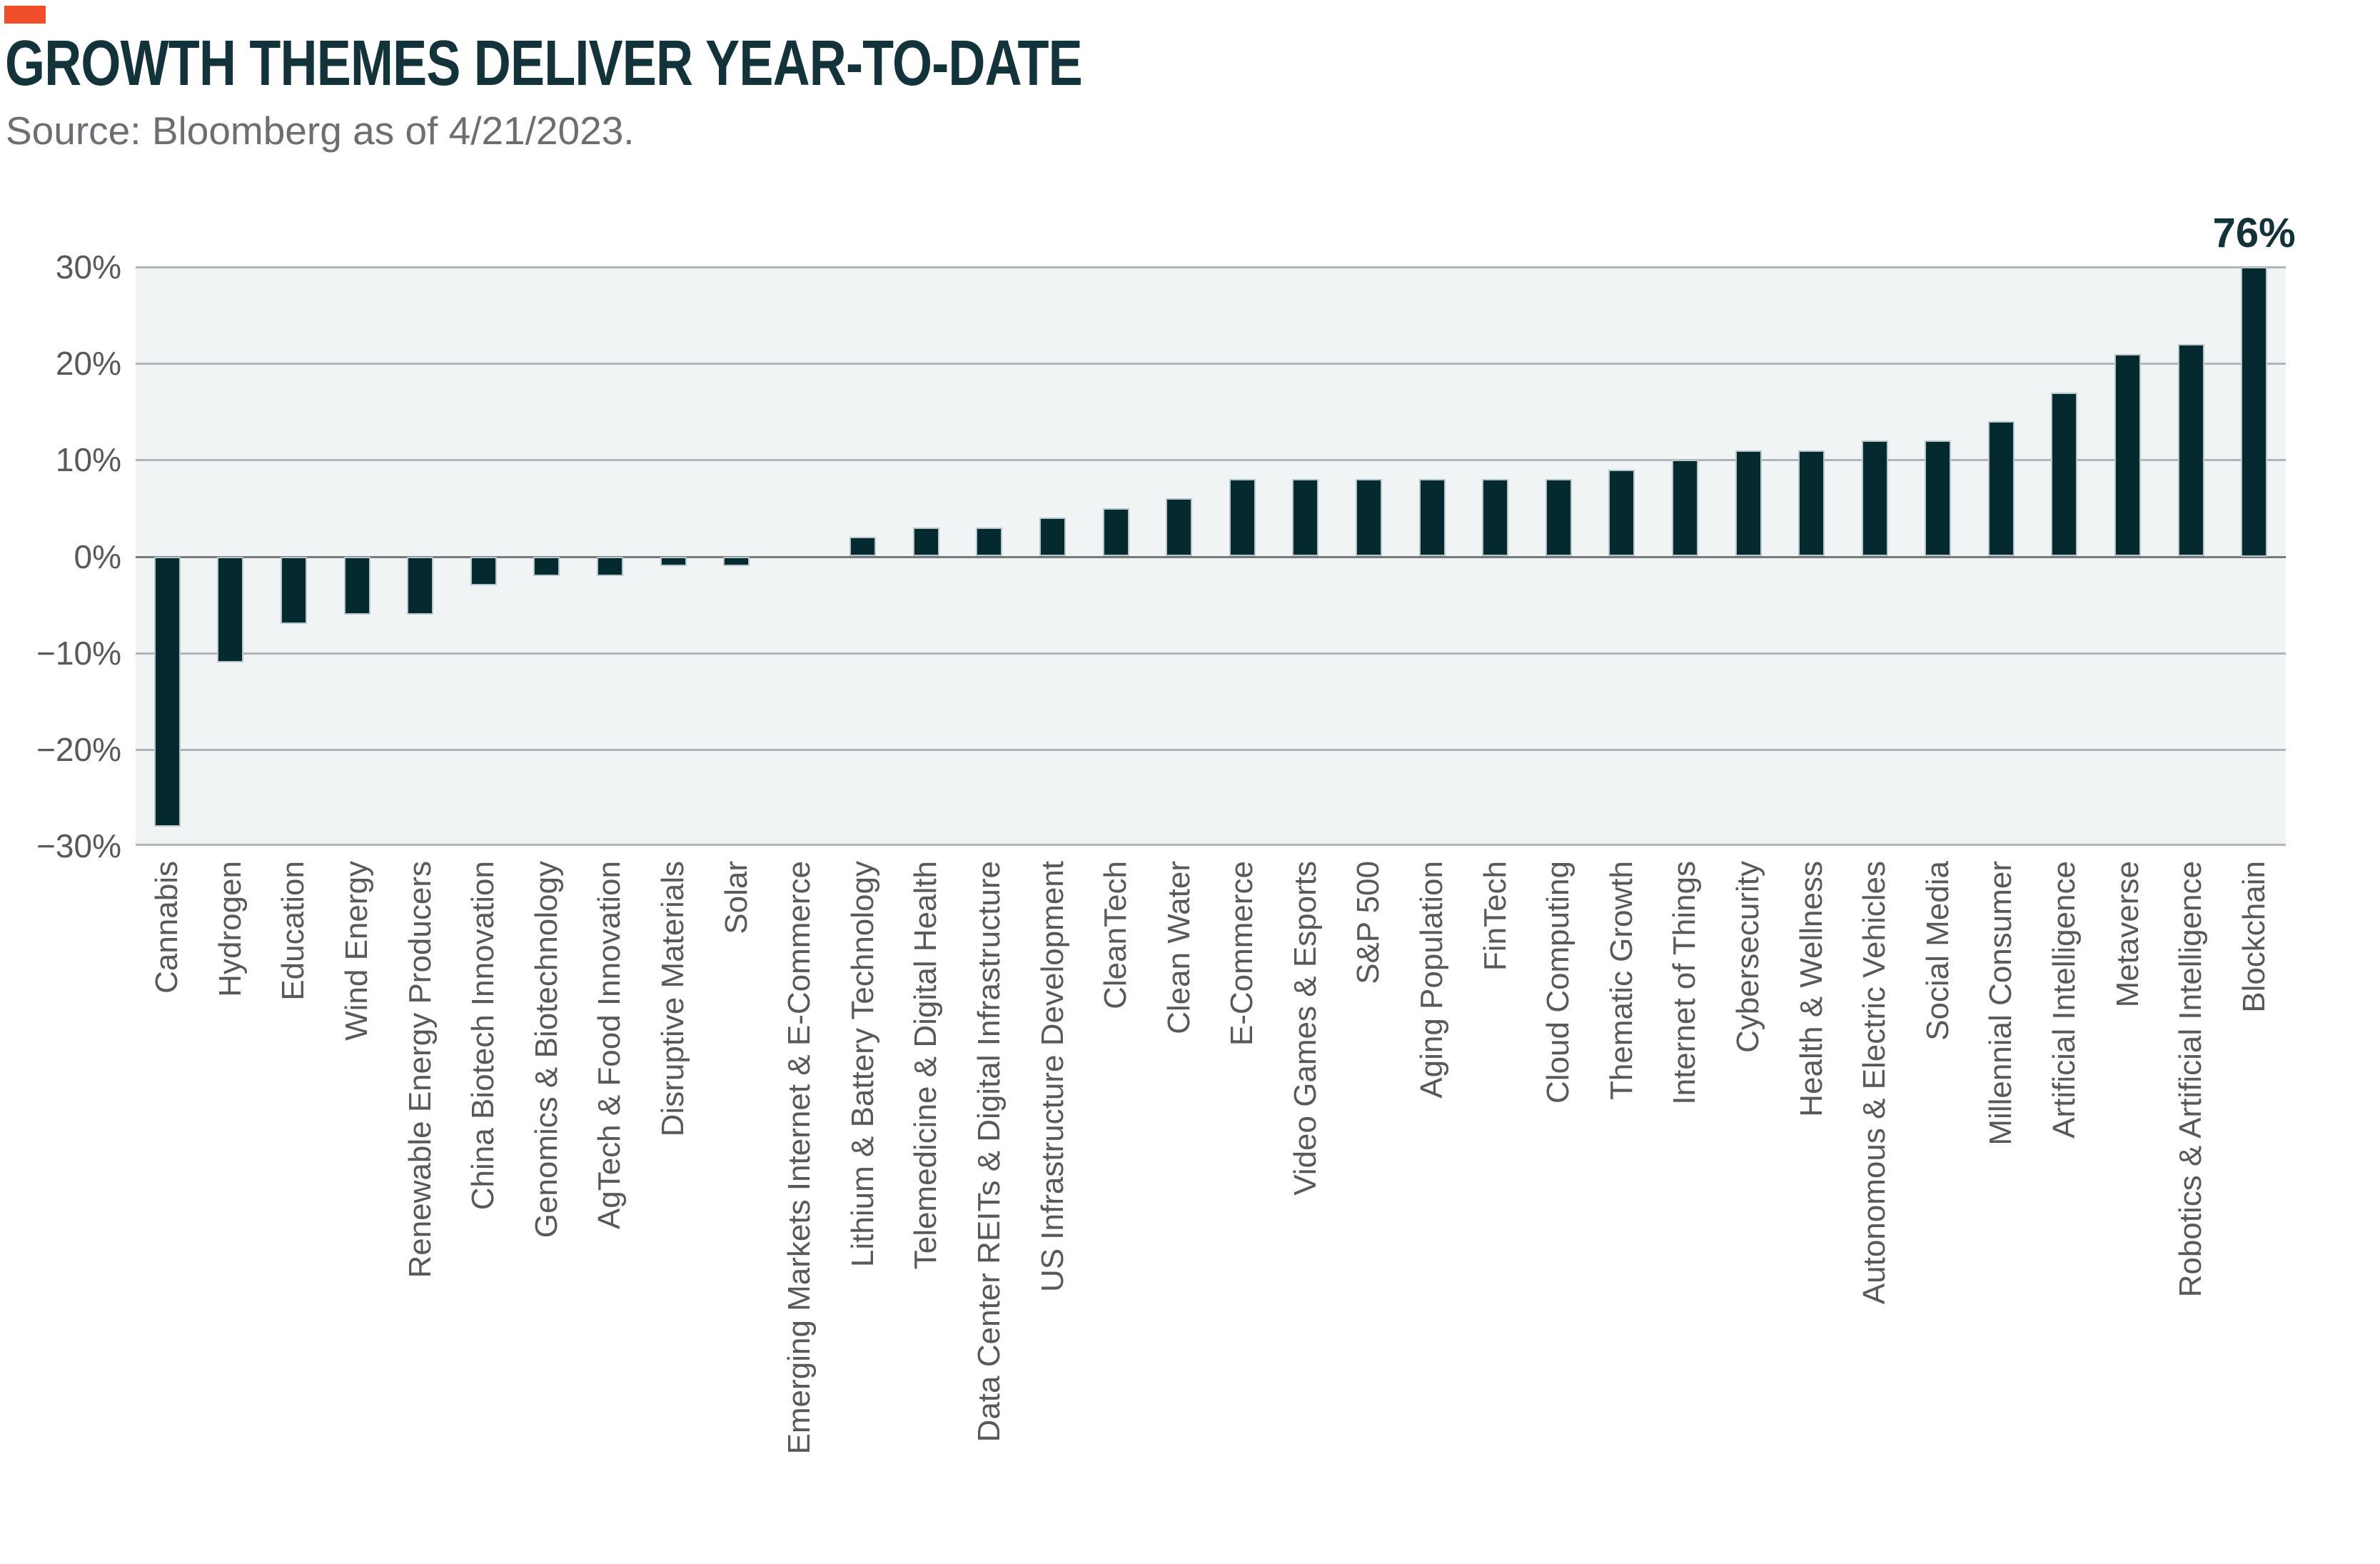  What do you see at coordinates (799, 1158) in the screenshot?
I see `x-tick-label: Emerging Markets Internet & E-Commerce` at bounding box center [799, 1158].